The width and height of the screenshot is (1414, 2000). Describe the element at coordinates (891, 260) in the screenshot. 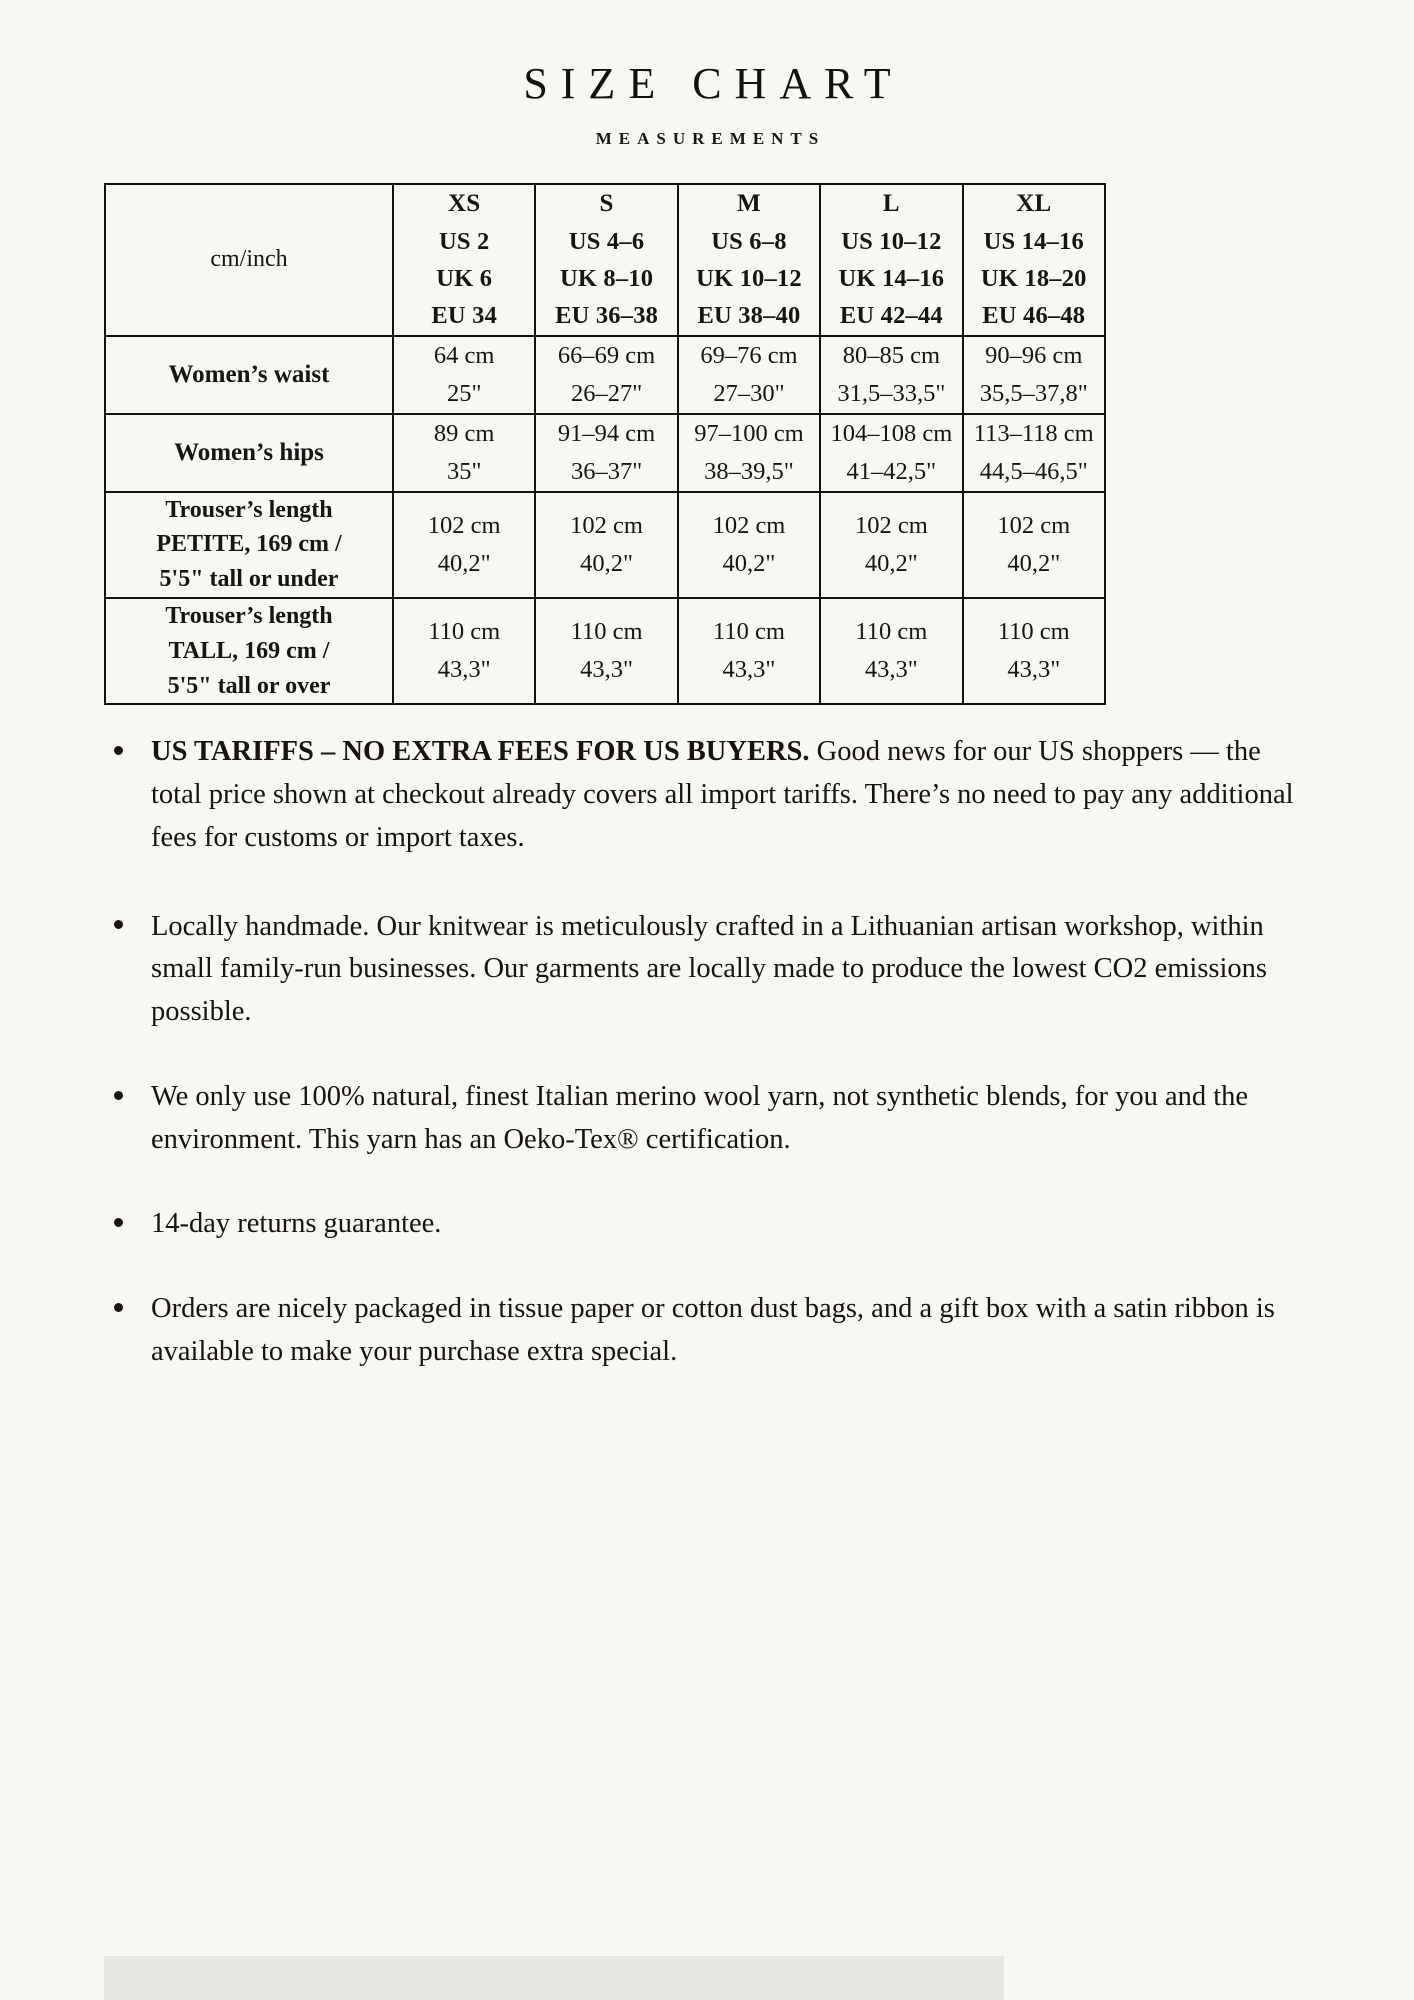

I see `column-header-l: L US 10–12 UK 14–16 EU 42–44` at that location.